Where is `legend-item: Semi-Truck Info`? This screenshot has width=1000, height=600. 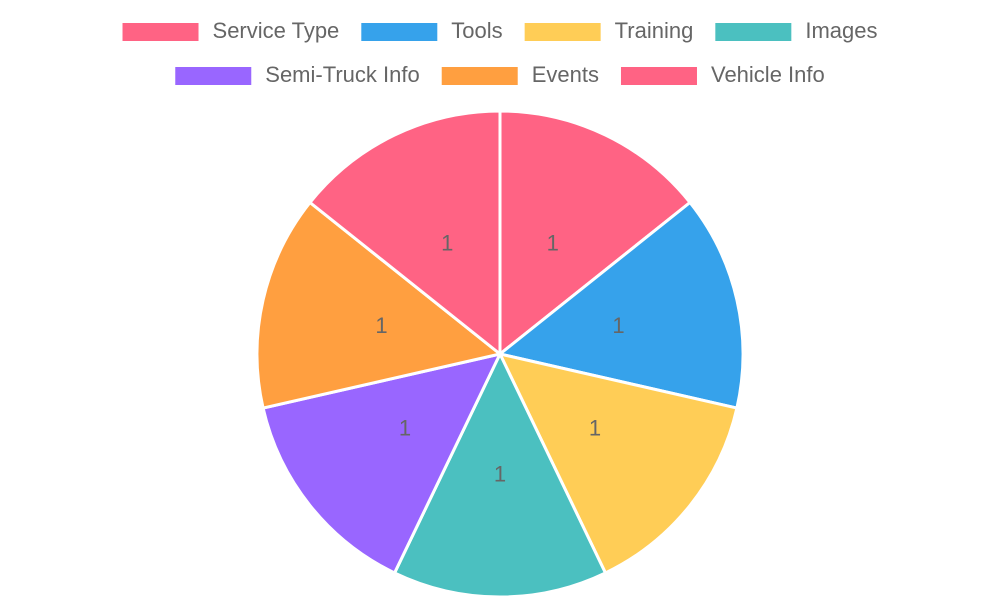
legend-item: Semi-Truck Info is located at coordinates (297, 74).